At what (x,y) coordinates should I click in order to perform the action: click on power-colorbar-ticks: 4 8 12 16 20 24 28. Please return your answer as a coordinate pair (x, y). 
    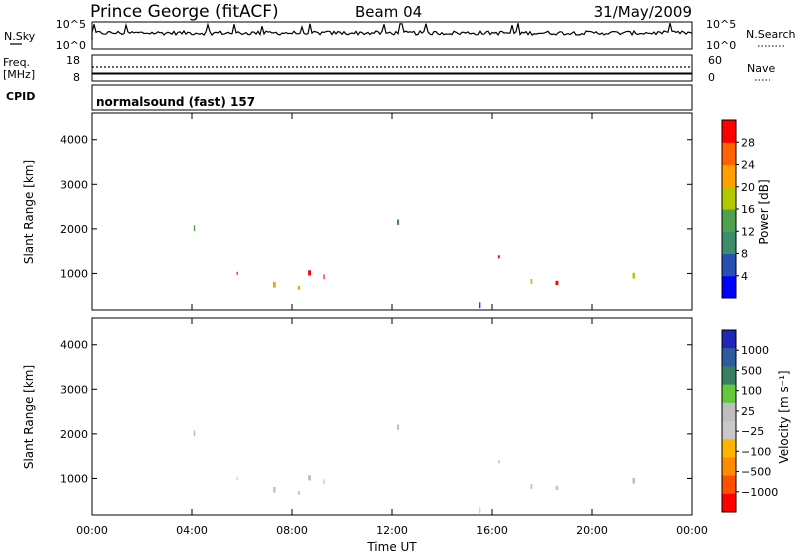
    Looking at the image, I should click on (745, 209).